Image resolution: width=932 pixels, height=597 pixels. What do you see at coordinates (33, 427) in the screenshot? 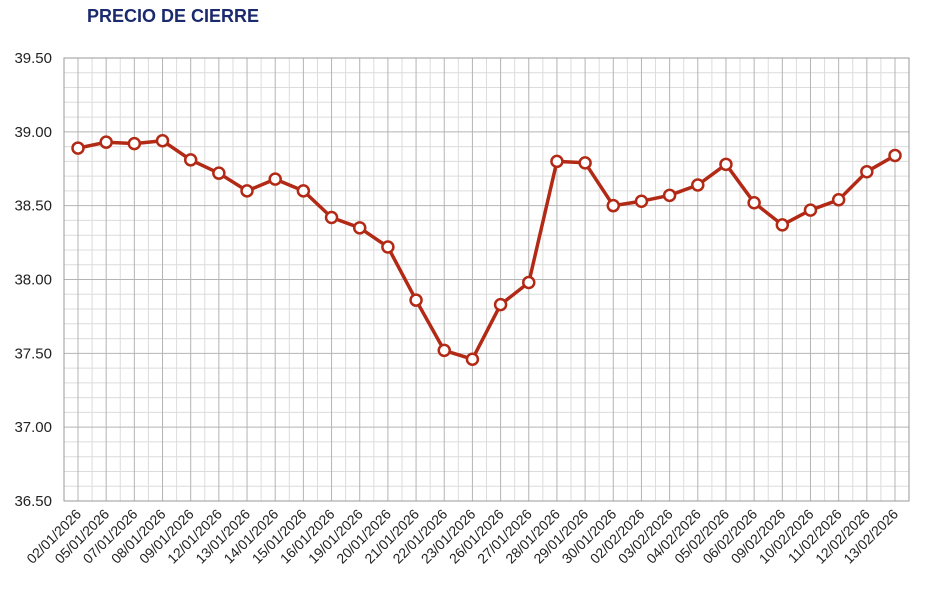
I see `y-tick-label: 37.00` at bounding box center [33, 427].